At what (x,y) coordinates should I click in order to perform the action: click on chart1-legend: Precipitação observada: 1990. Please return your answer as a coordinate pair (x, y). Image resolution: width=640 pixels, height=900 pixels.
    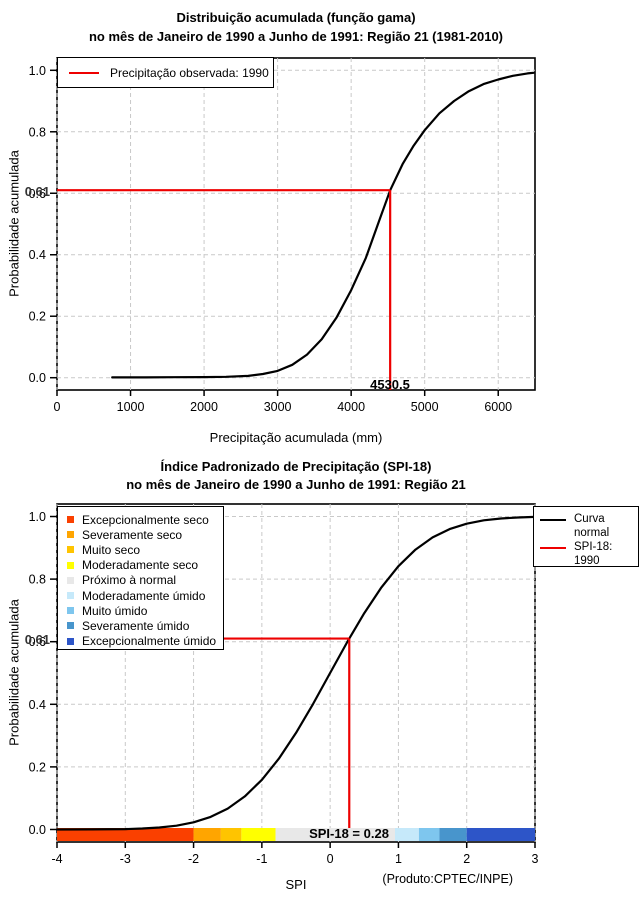
    Looking at the image, I should click on (165, 72).